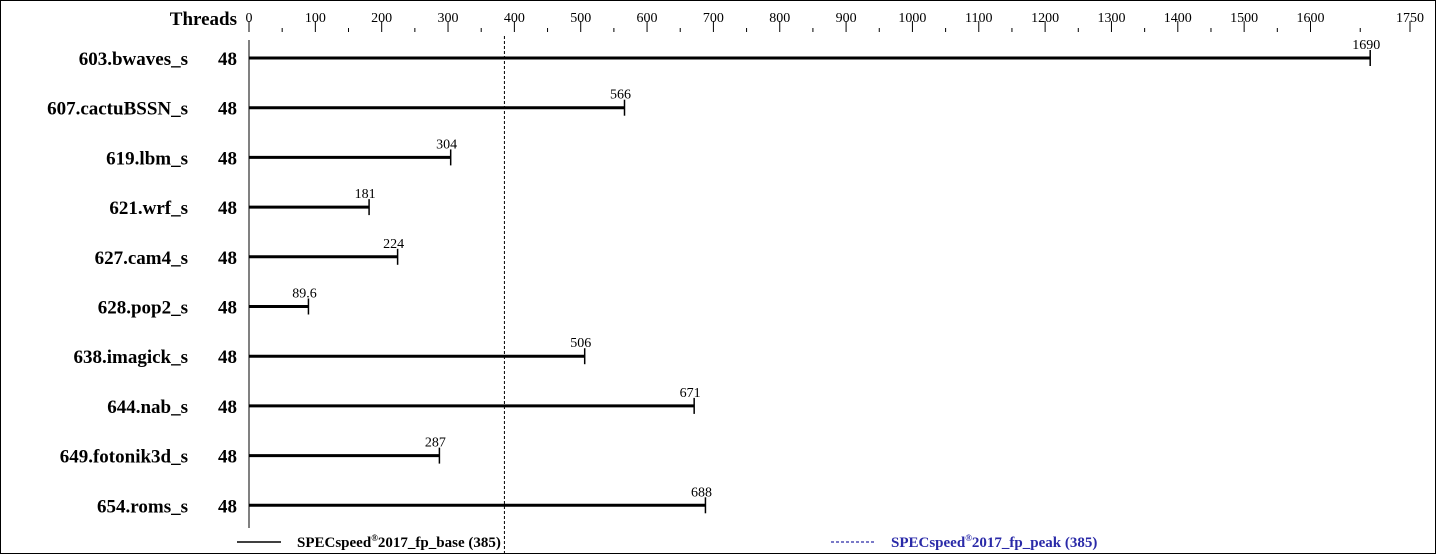 This screenshot has width=1446, height=554. What do you see at coordinates (978, 18) in the screenshot?
I see `x-tick-label: 1100` at bounding box center [978, 18].